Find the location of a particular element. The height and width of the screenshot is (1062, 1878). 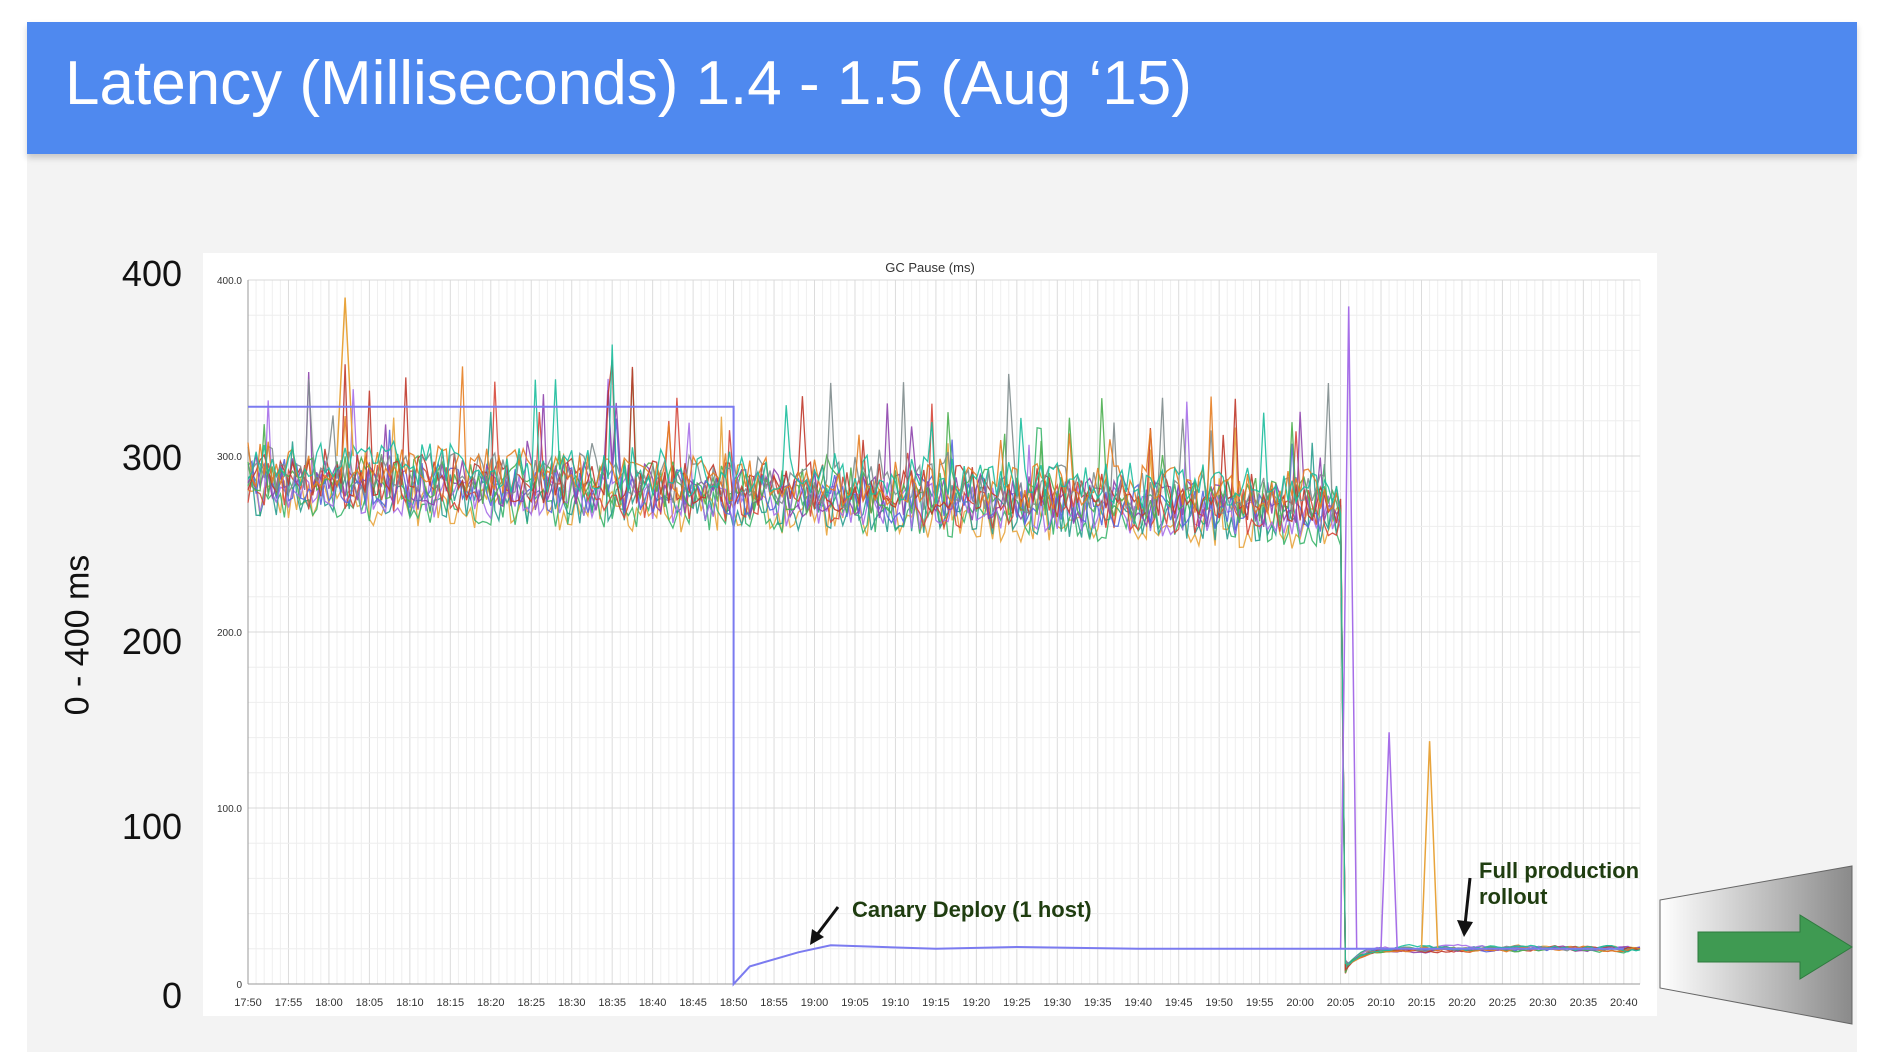

x-tick-label: 20:10 is located at coordinates (1381, 1003).